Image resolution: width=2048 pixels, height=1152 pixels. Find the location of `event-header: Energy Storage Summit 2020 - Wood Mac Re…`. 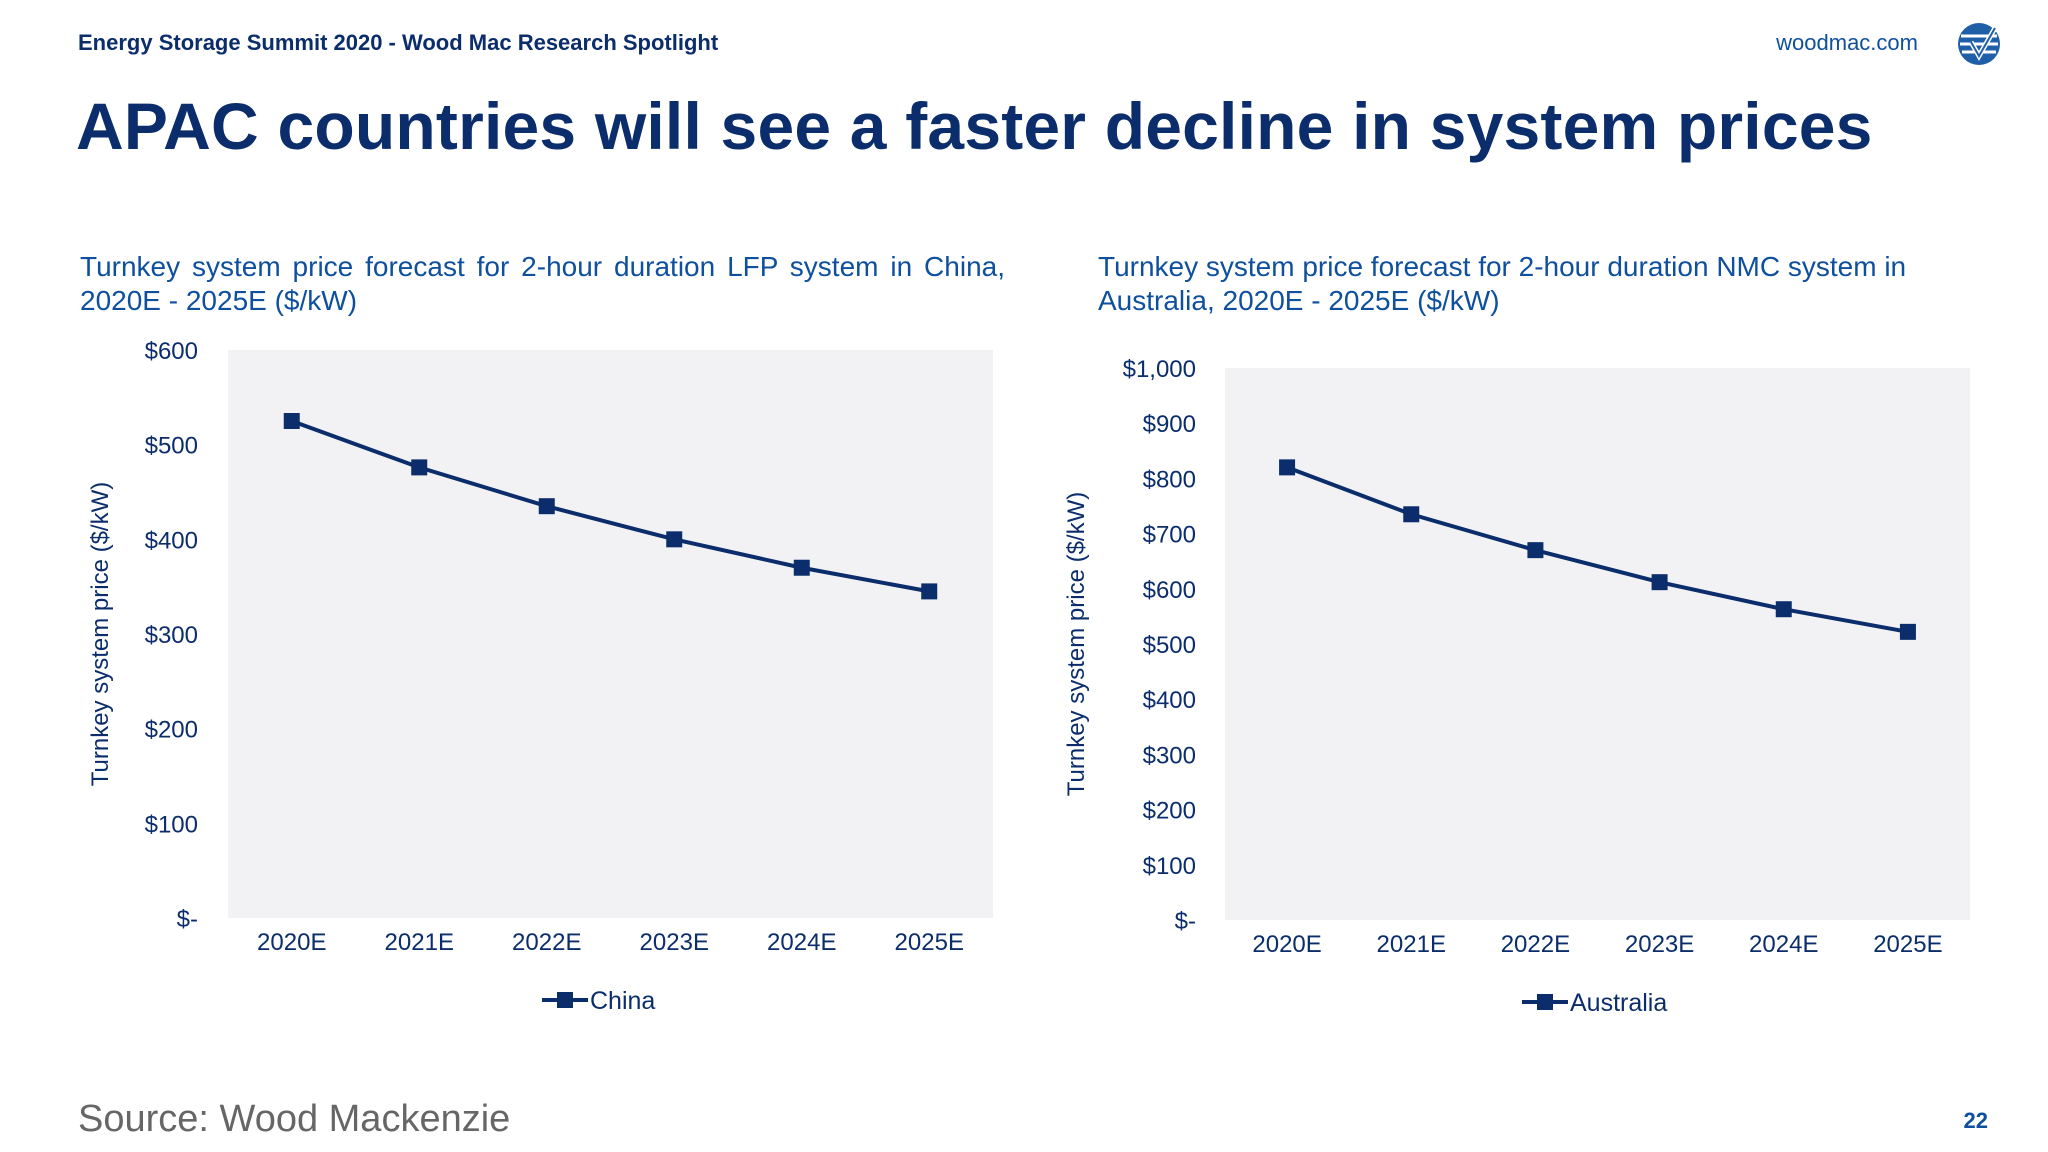

event-header: Energy Storage Summit 2020 - Wood Mac Re… is located at coordinates (398, 42).